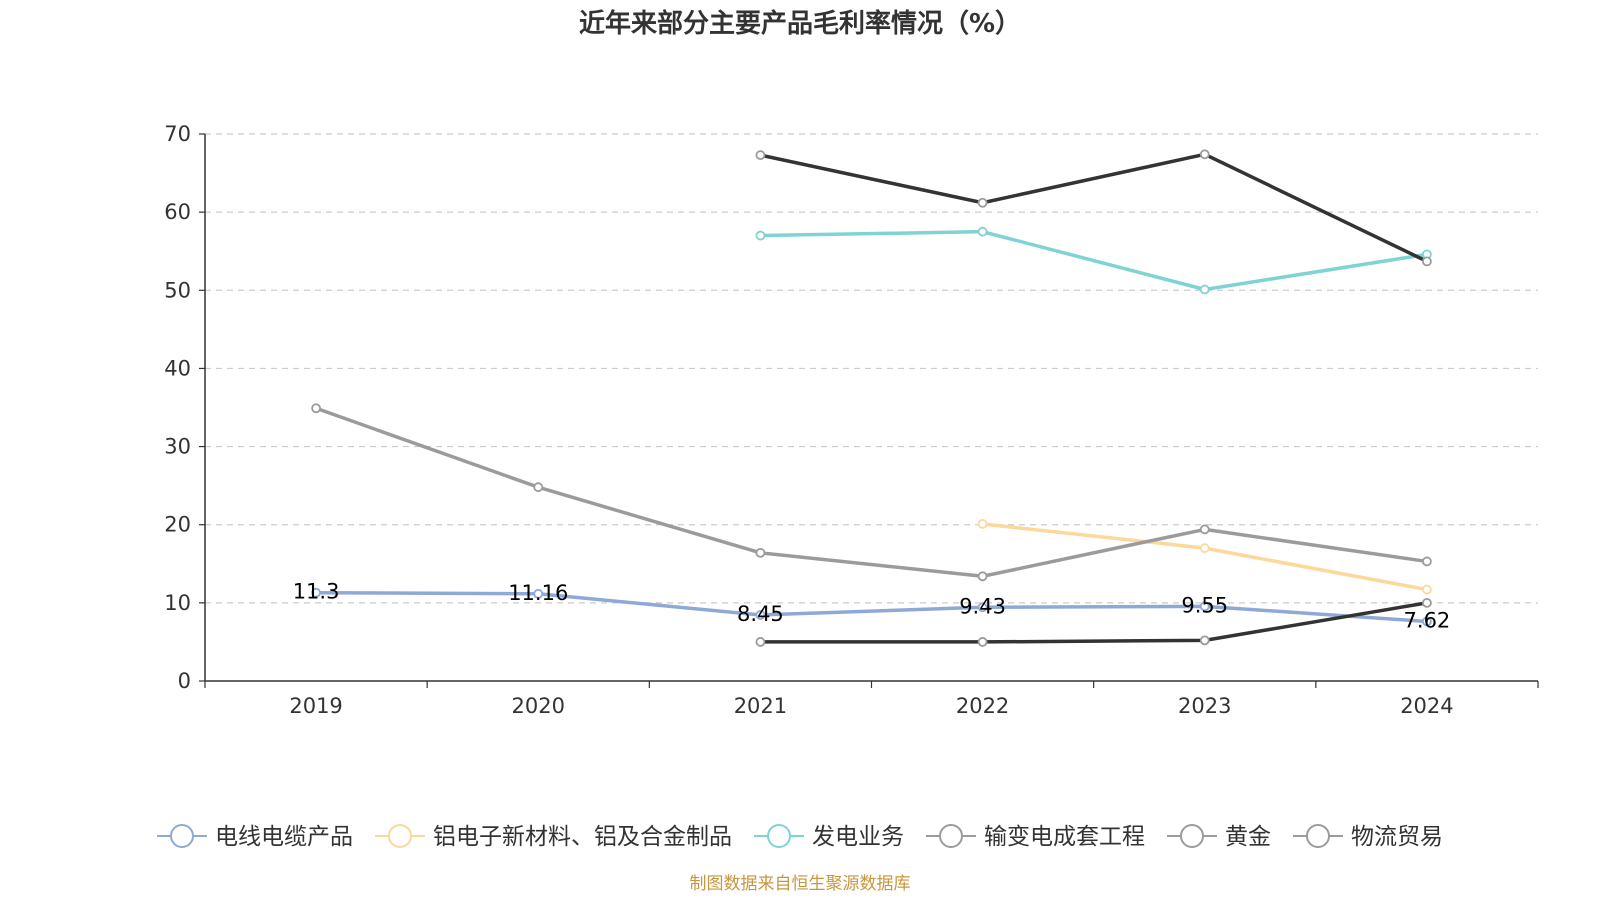  I want to click on data-label-2020: 11.16, so click(538, 593).